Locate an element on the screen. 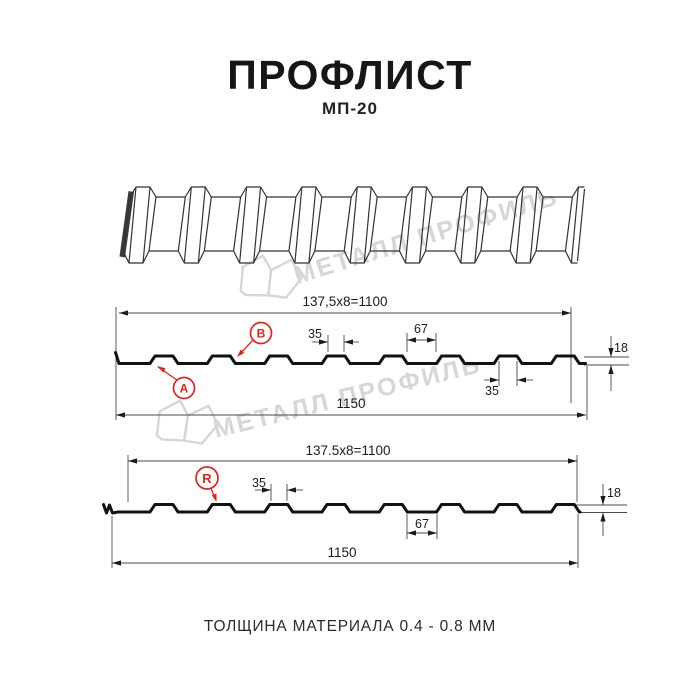  watermark-text: МЕТАЛЛ ПРОФИЛЬ is located at coordinates (426, 236).